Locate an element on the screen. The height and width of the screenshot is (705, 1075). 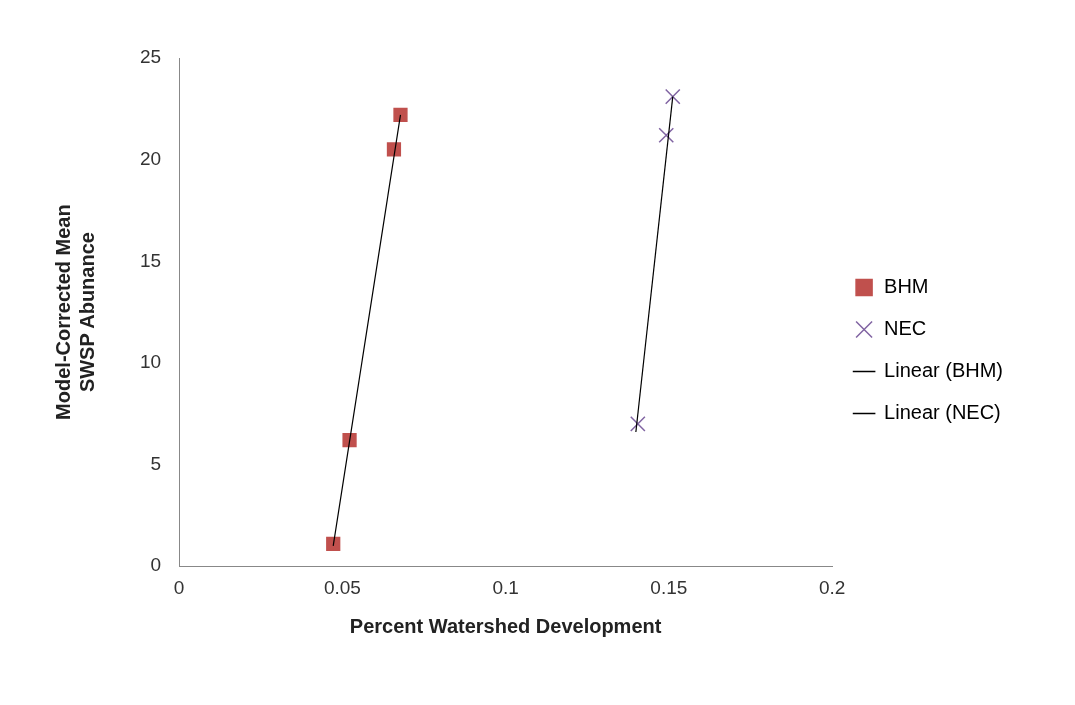
y-tick-label: 5 is located at coordinates (156, 463).